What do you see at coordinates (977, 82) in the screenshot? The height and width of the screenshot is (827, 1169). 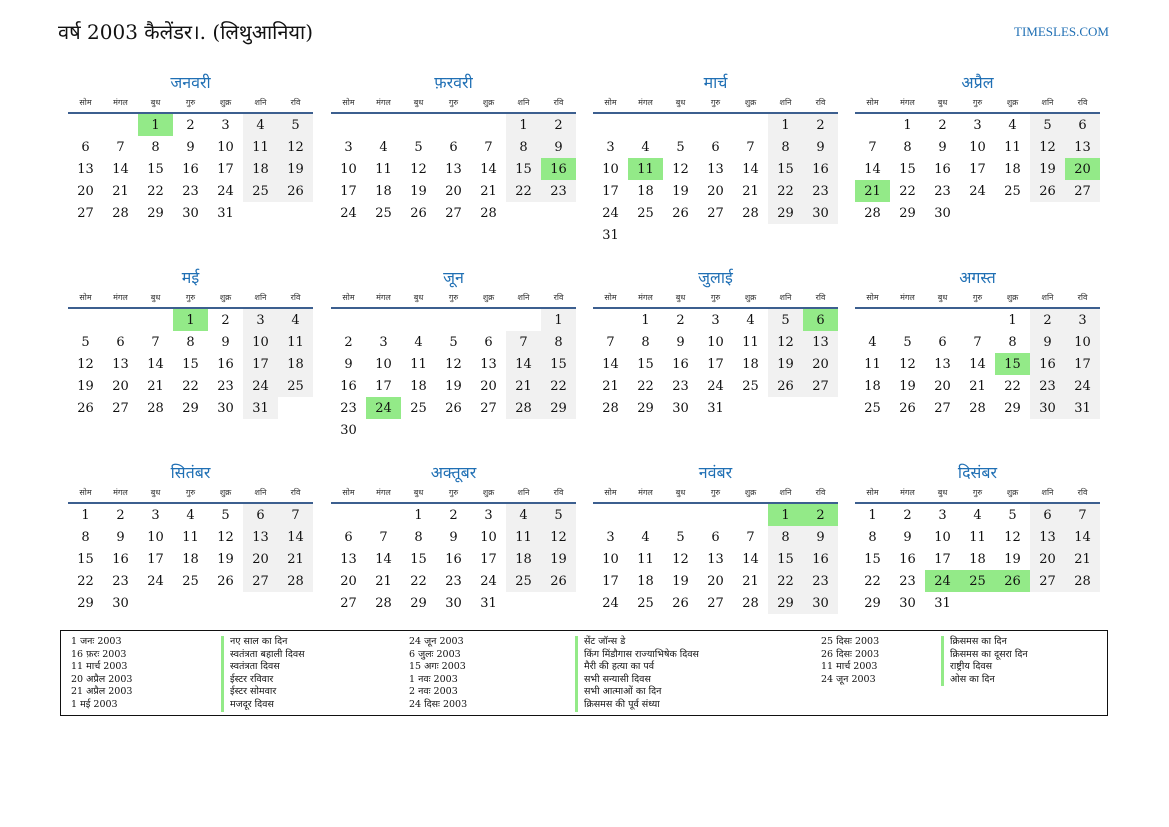 I see `month-name: अप्रैल` at bounding box center [977, 82].